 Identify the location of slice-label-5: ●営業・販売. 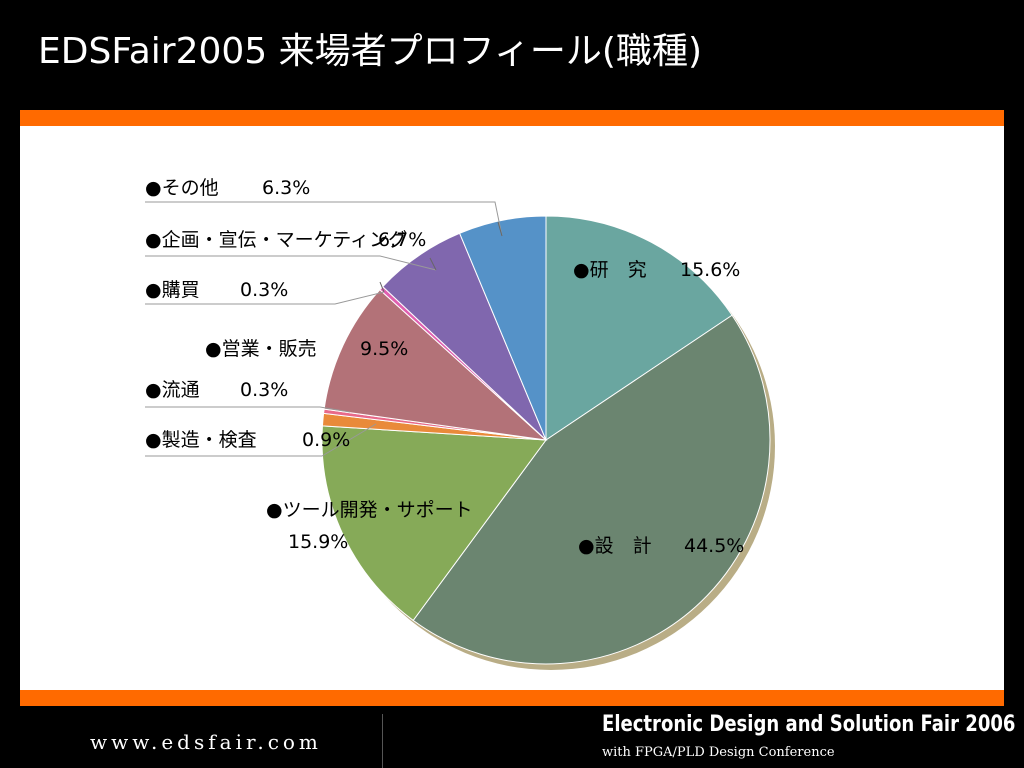
(261, 349).